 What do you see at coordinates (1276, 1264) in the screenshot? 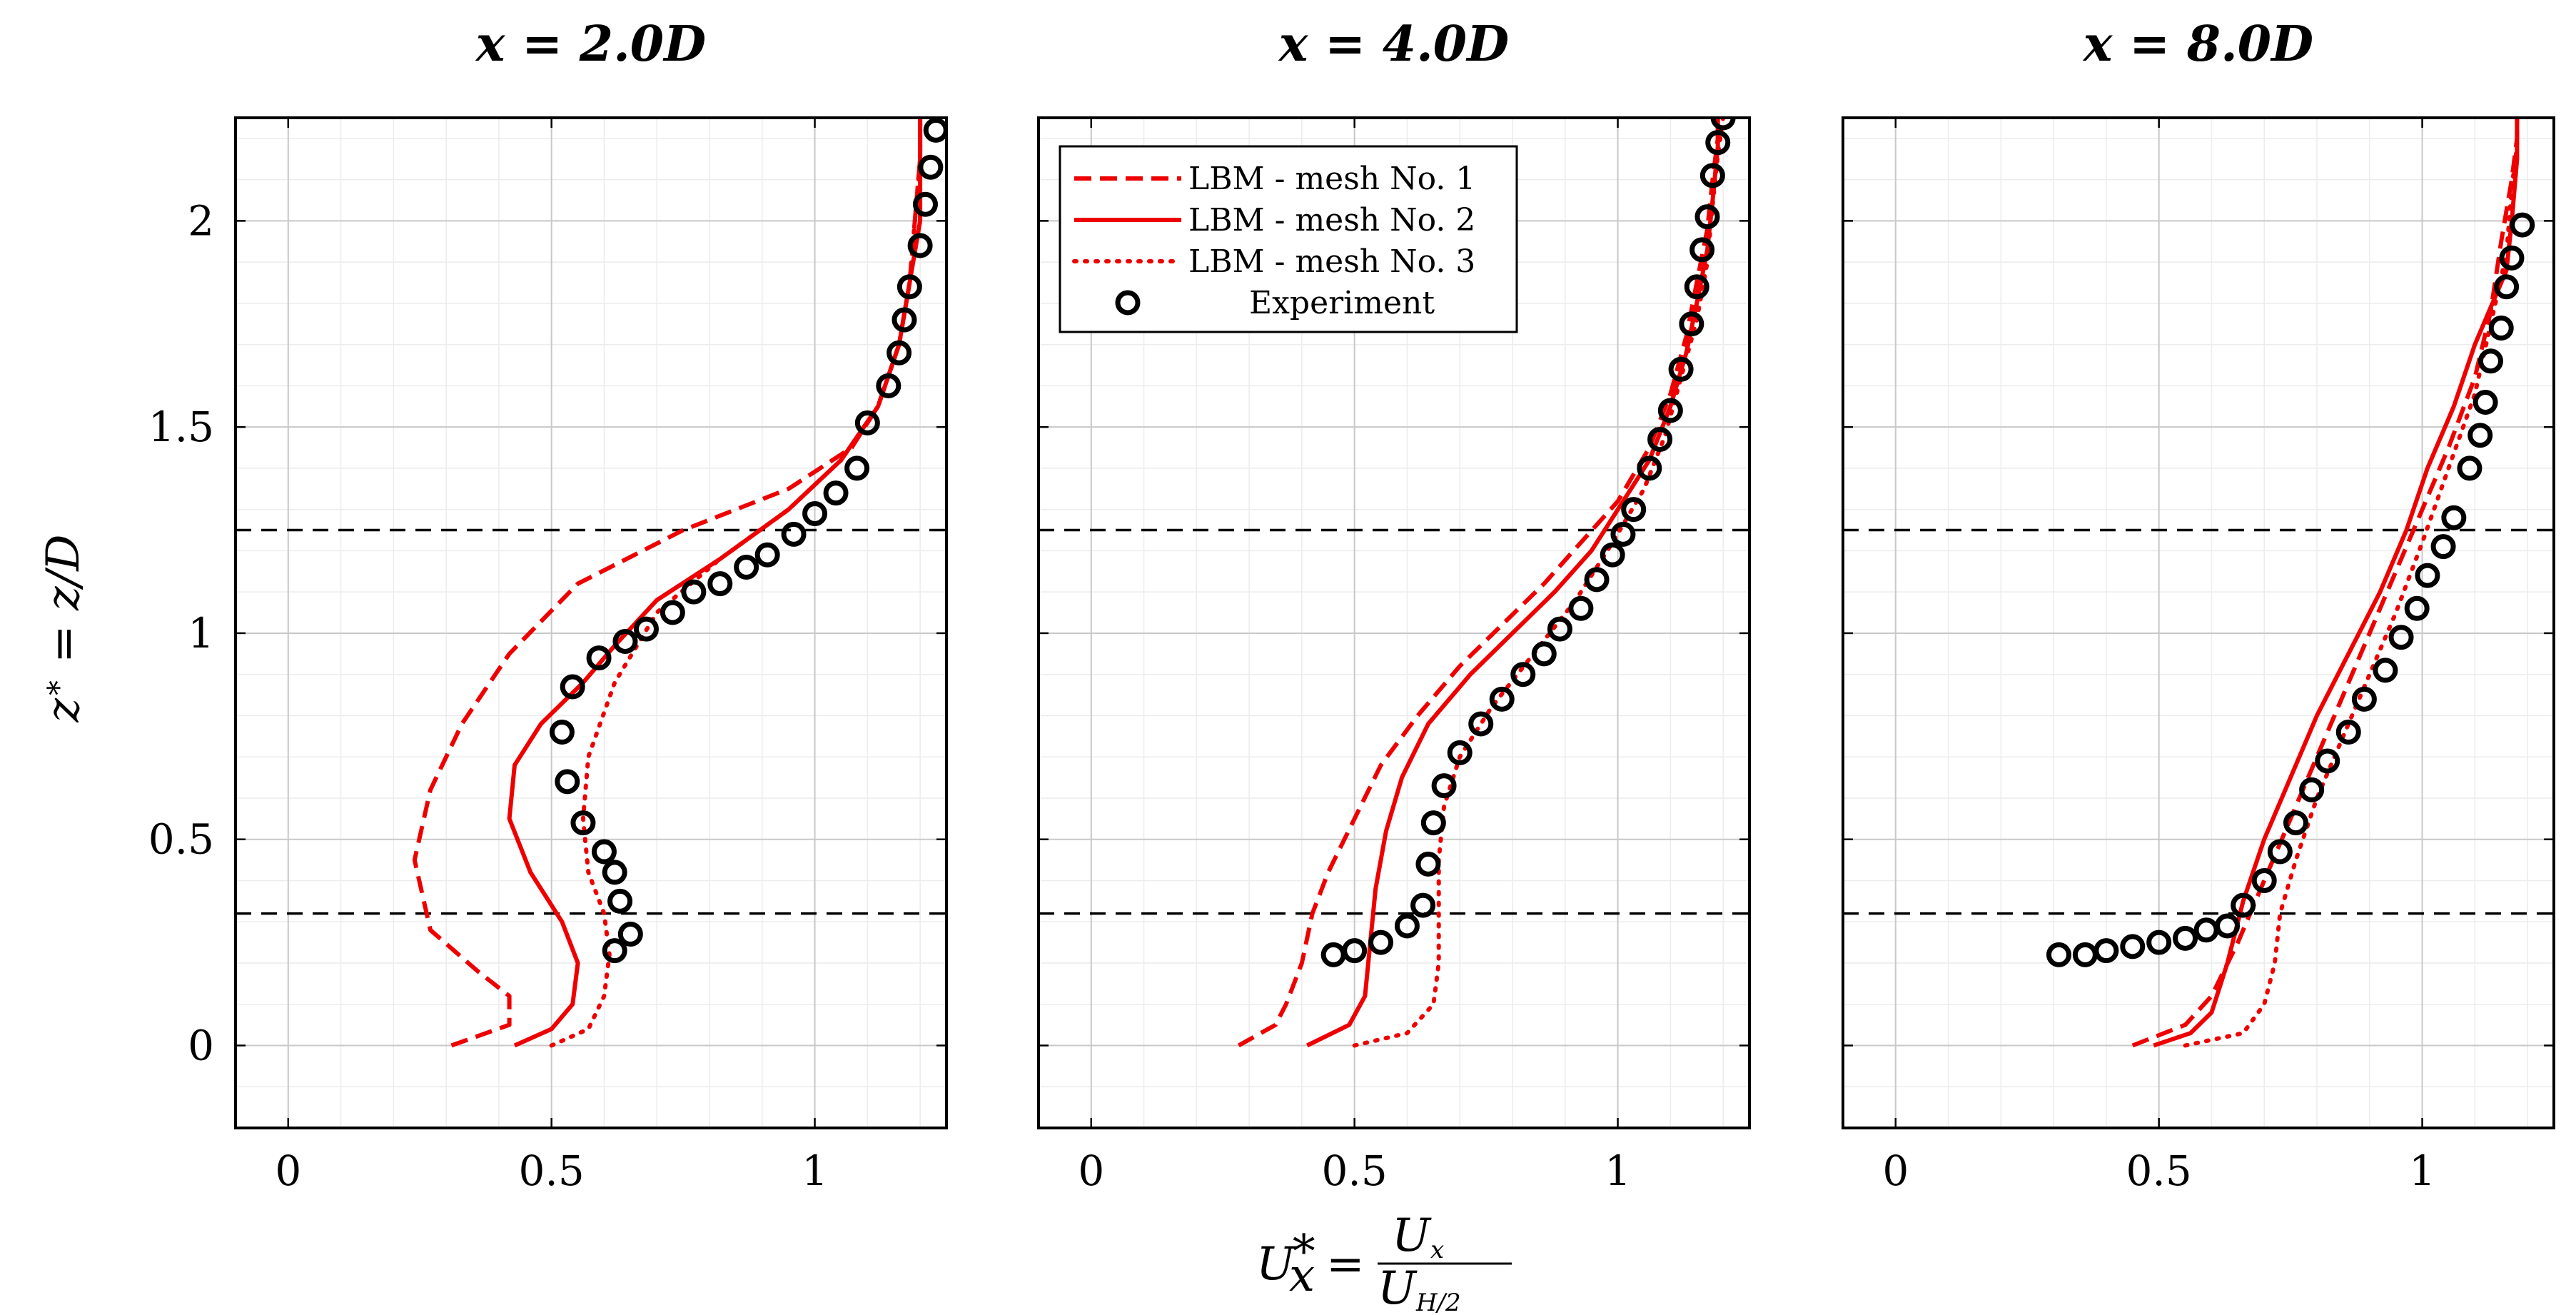
I see `svg-text: U` at bounding box center [1276, 1264].